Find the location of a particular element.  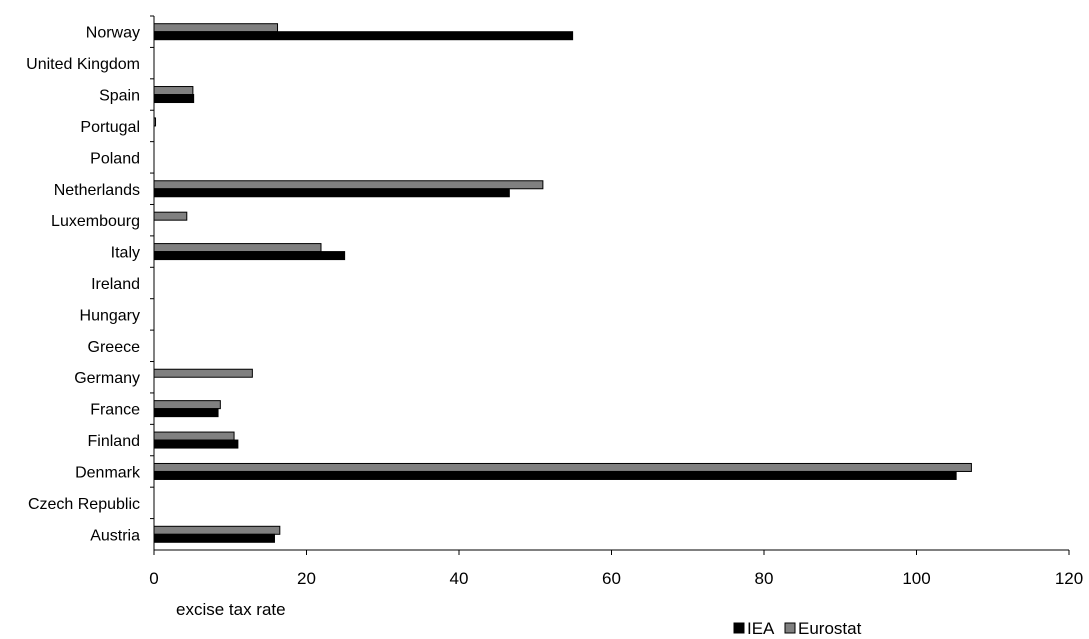

legend-swatch-iea is located at coordinates (739, 628).